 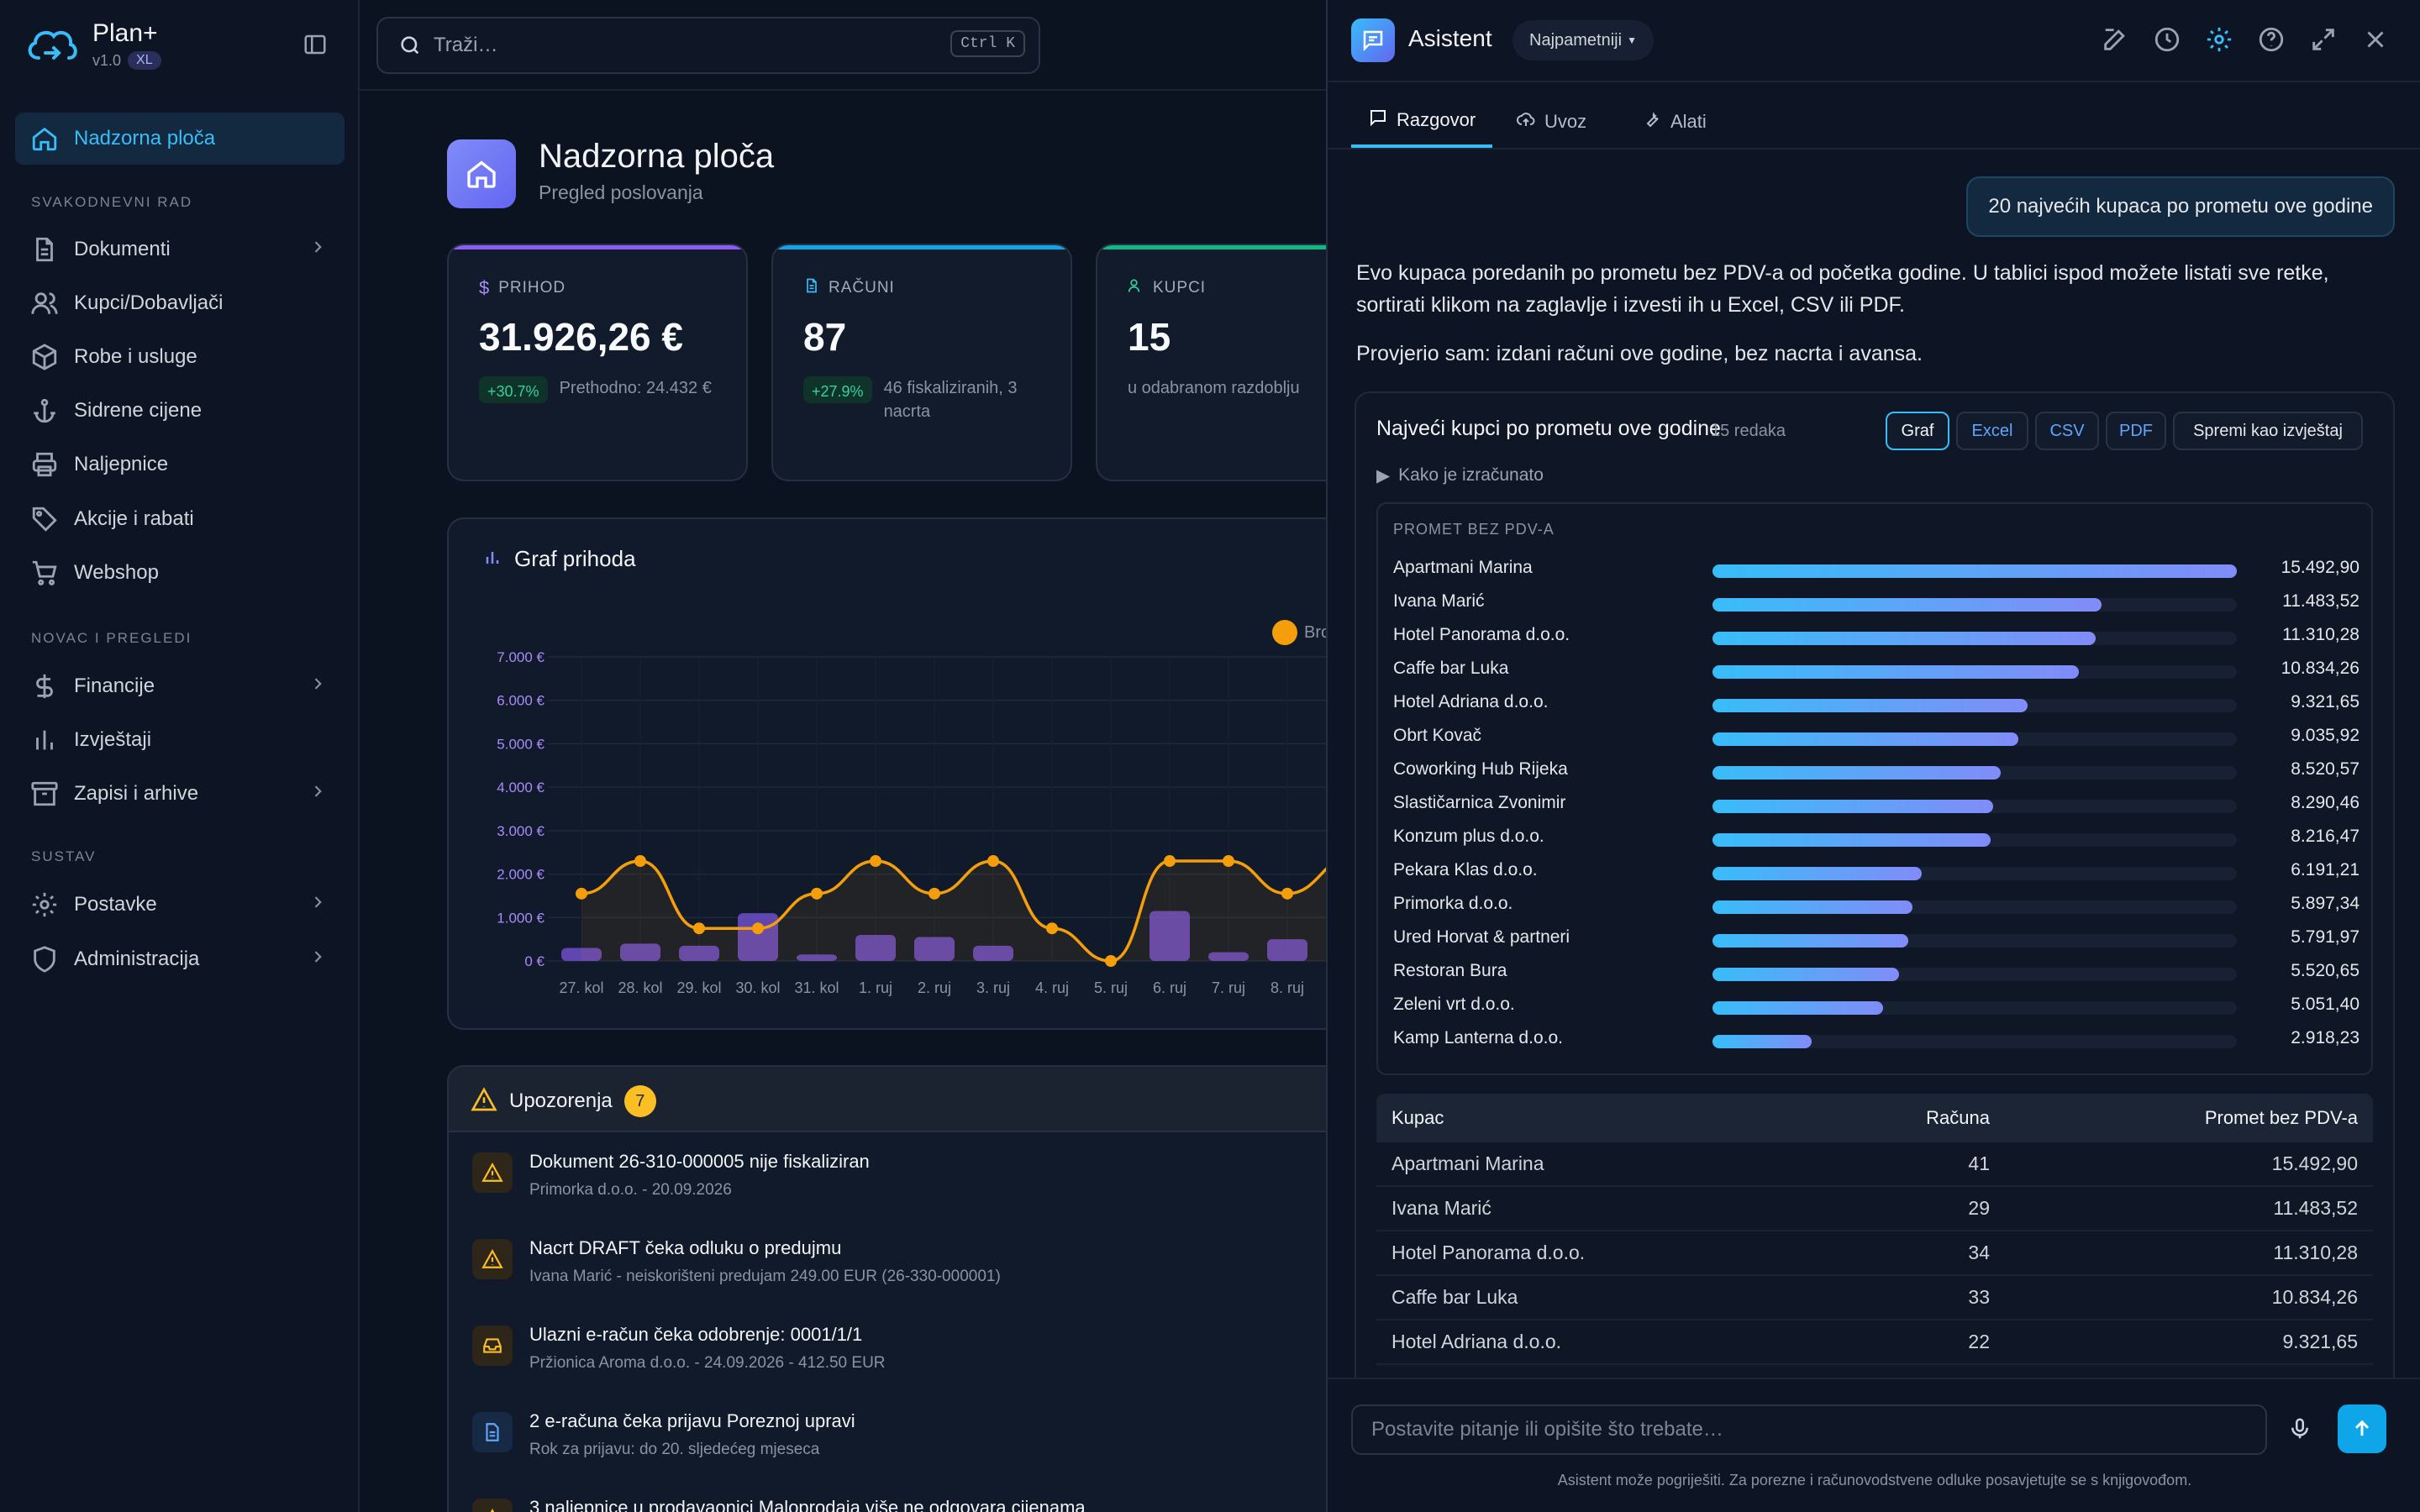 What do you see at coordinates (816, 987) in the screenshot?
I see `x-tick-label: 31. kol` at bounding box center [816, 987].